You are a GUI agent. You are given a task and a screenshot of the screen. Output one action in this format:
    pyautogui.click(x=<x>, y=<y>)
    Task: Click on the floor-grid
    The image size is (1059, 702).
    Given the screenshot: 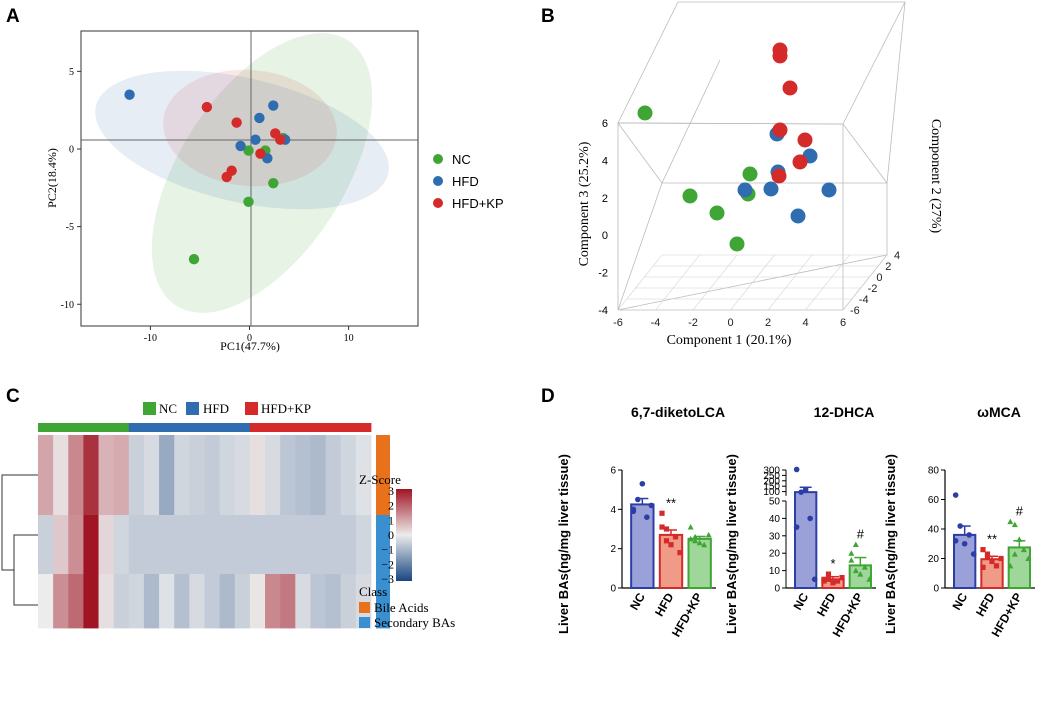 What is the action you would take?
    pyautogui.click(x=752, y=282)
    